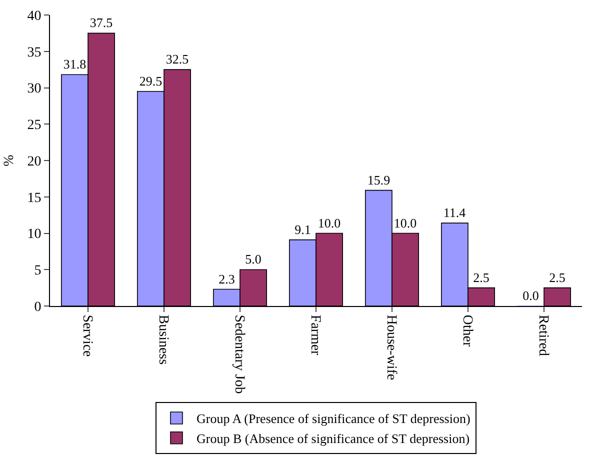 This screenshot has height=464, width=592. What do you see at coordinates (34, 16) in the screenshot?
I see `y-tick-label: 40` at bounding box center [34, 16].